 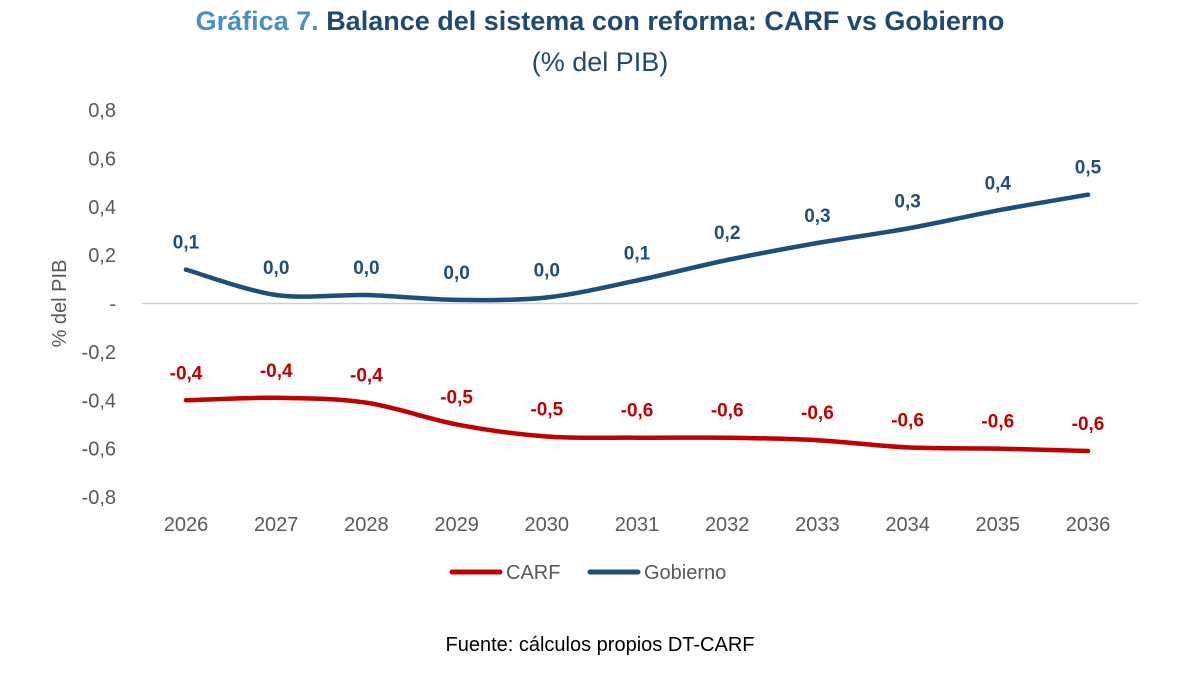 What do you see at coordinates (102, 208) in the screenshot?
I see `y-tick-label: 0,4` at bounding box center [102, 208].